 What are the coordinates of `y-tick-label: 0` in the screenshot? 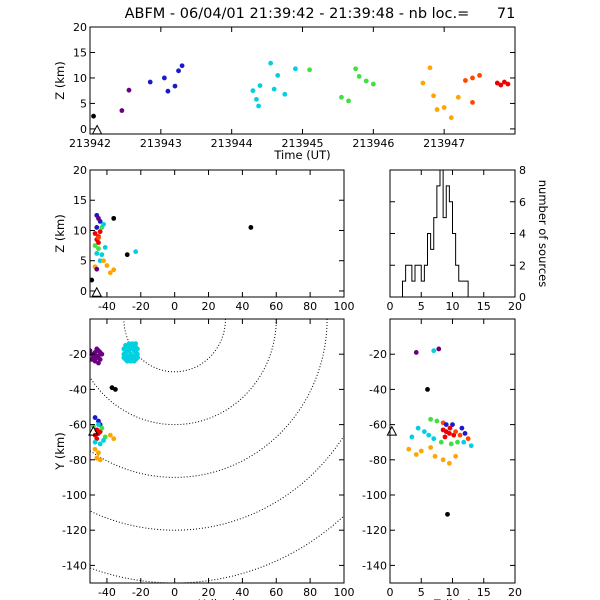 It's located at (83, 291).